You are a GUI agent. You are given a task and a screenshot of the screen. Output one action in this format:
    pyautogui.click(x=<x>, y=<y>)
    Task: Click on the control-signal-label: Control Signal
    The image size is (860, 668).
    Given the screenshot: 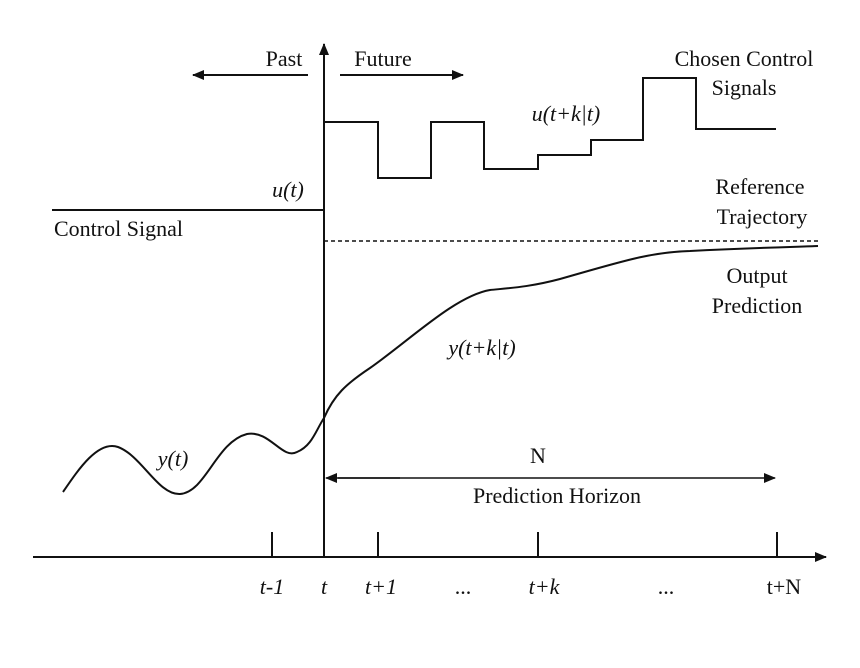 What is the action you would take?
    pyautogui.click(x=118, y=228)
    